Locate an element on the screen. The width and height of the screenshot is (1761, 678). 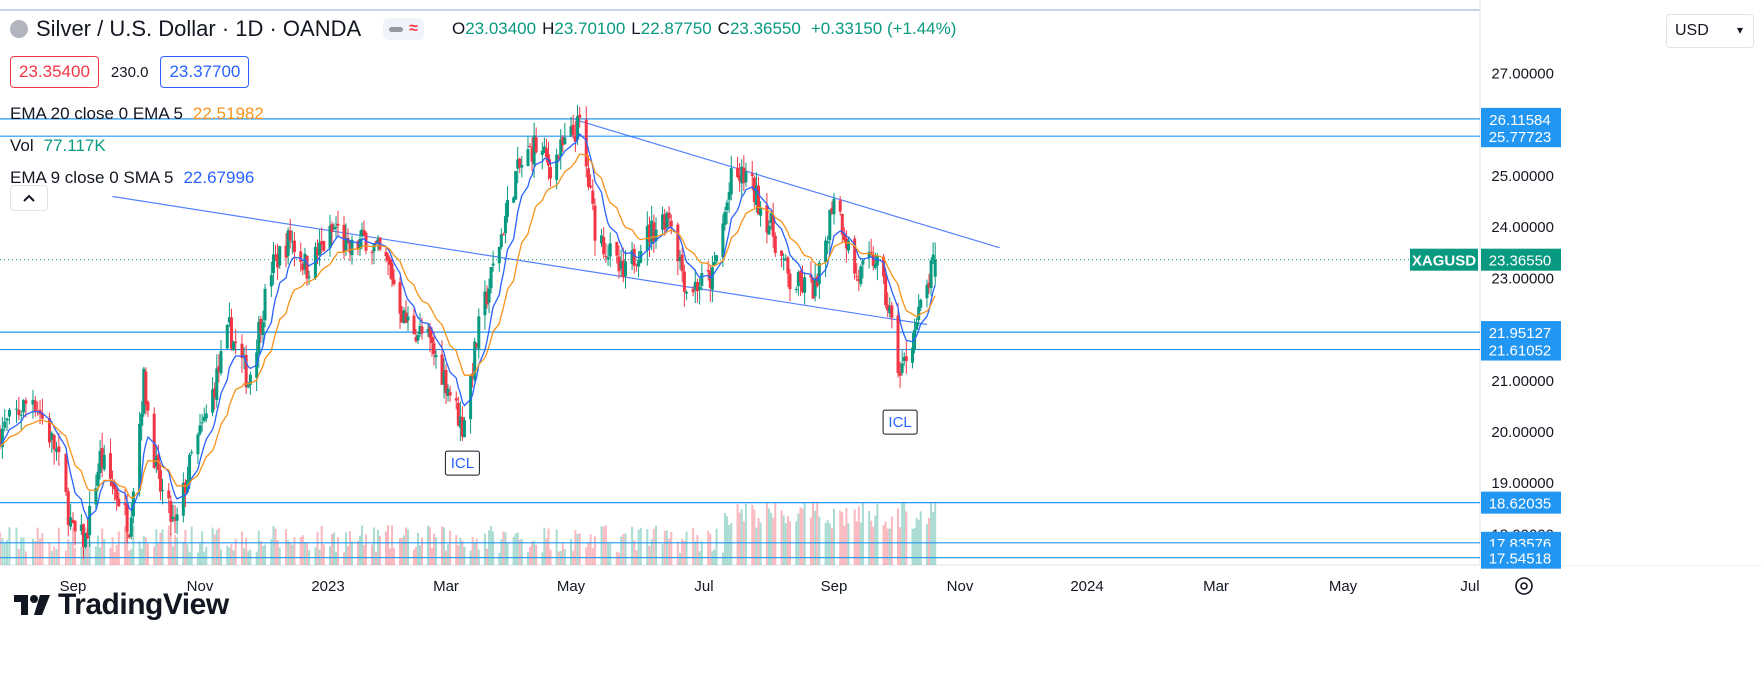
tradingview-logo: TradingView is located at coordinates (121, 605).